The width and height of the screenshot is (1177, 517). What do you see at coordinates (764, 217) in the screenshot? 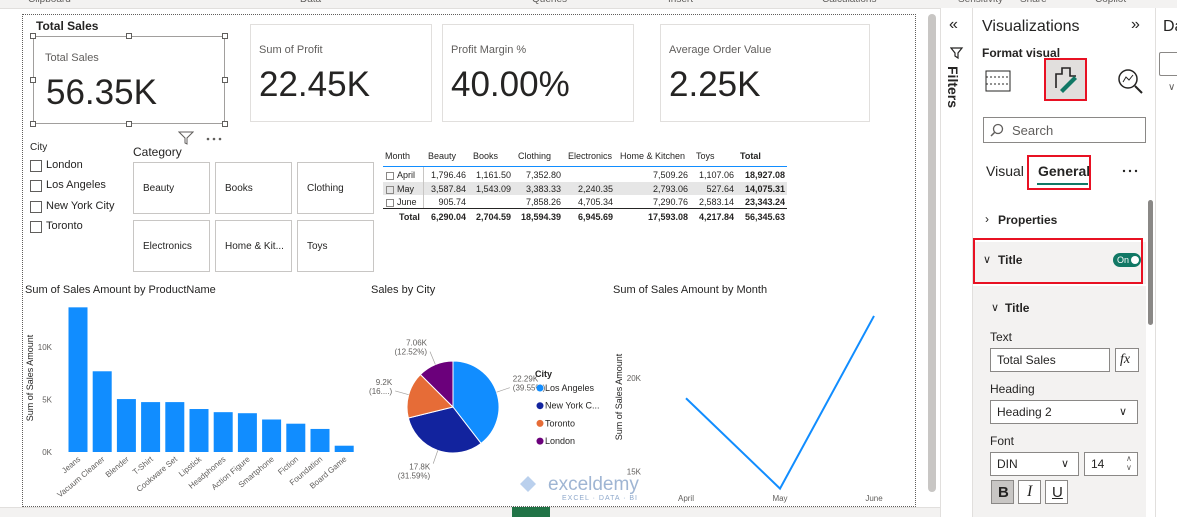
I see `matrix-cell: 56,345.63` at bounding box center [764, 217].